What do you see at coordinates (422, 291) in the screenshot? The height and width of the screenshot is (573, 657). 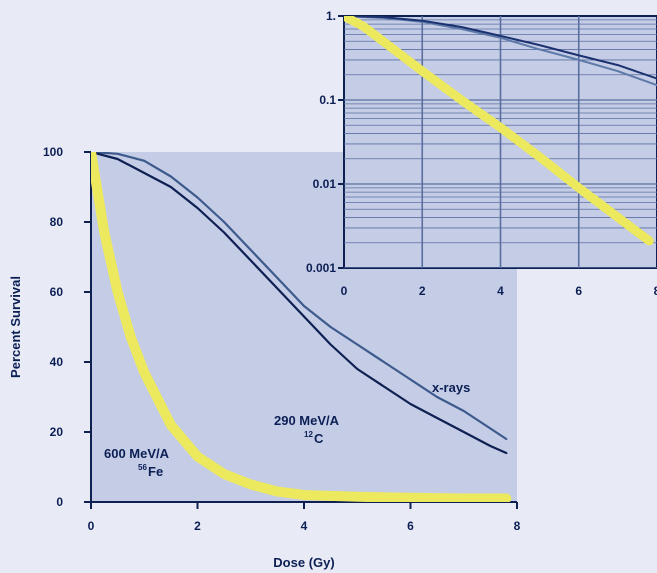 I see `inset-x-tick-label-2: 2` at bounding box center [422, 291].